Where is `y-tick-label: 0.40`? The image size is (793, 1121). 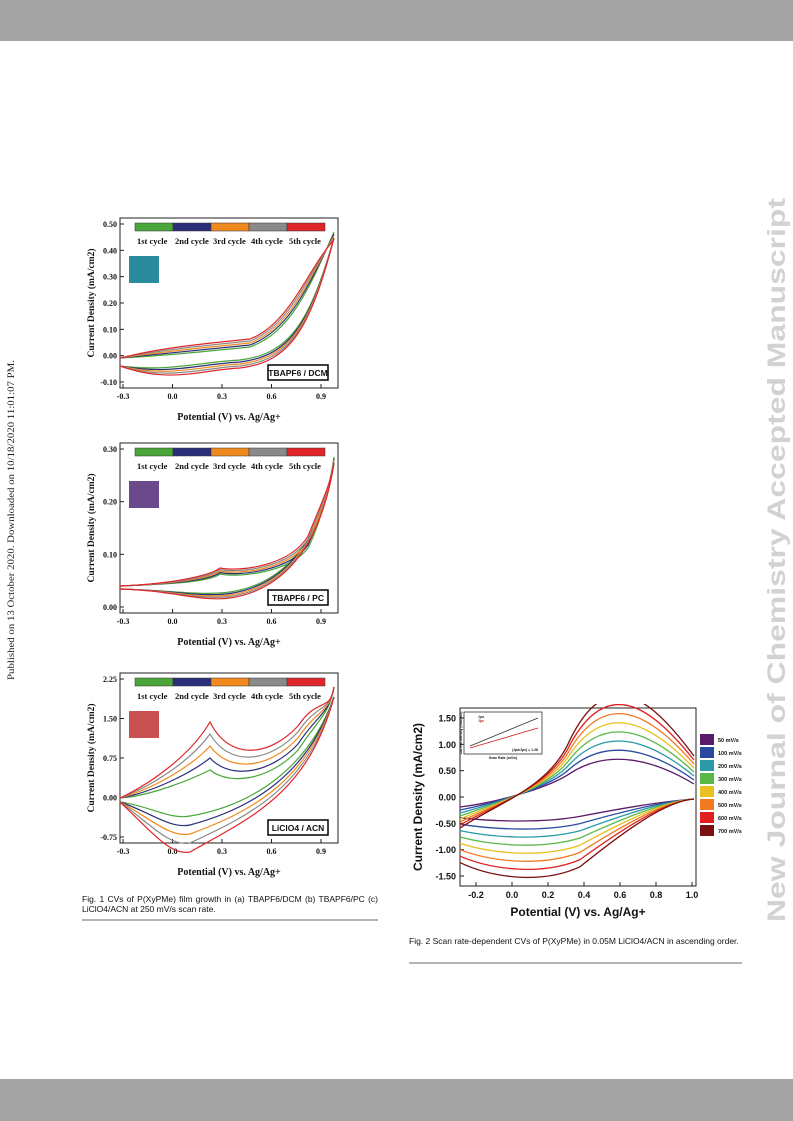
y-tick-label: 0.40 is located at coordinates (110, 250).